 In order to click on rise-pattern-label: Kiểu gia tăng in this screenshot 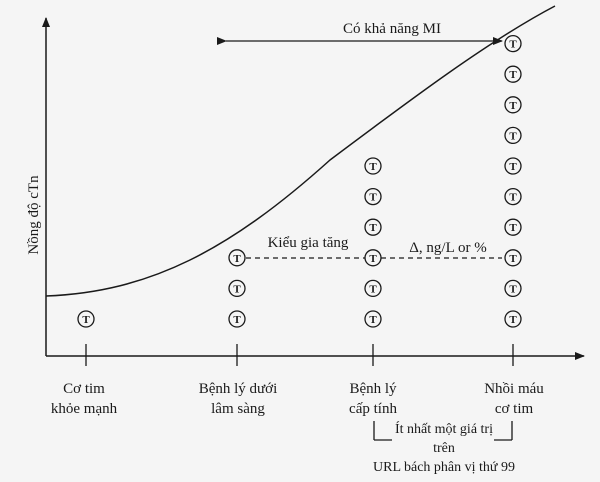, I will do `click(308, 243)`.